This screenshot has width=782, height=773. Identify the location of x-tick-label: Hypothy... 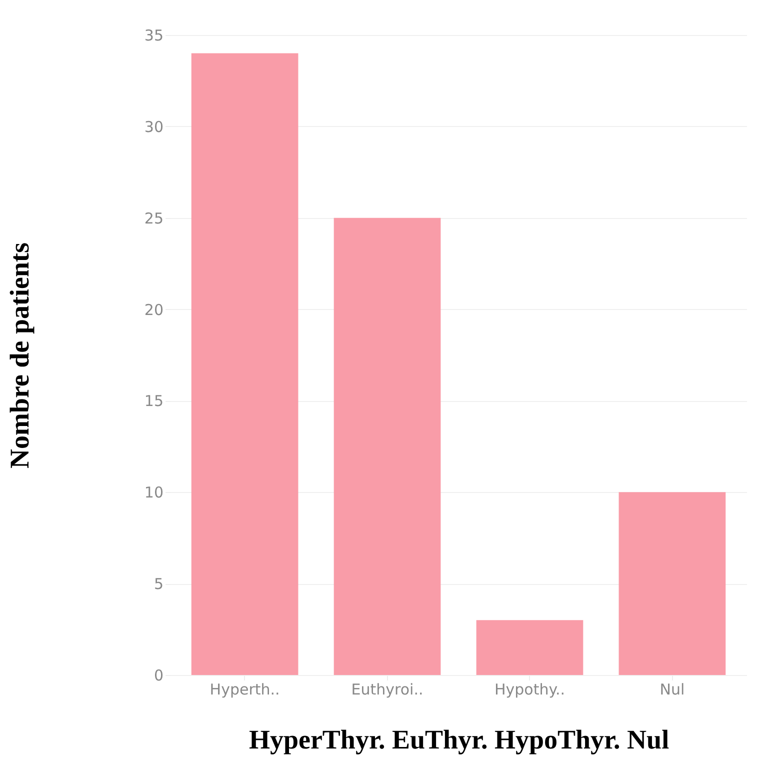
(529, 689).